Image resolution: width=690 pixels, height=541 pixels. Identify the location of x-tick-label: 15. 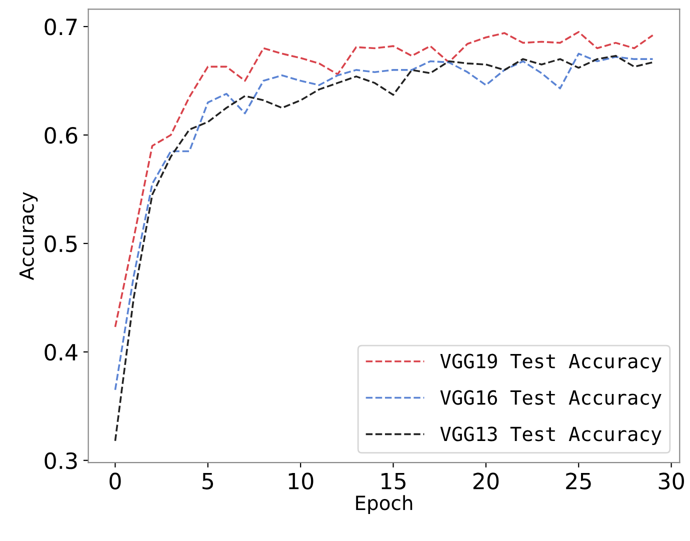
(394, 481).